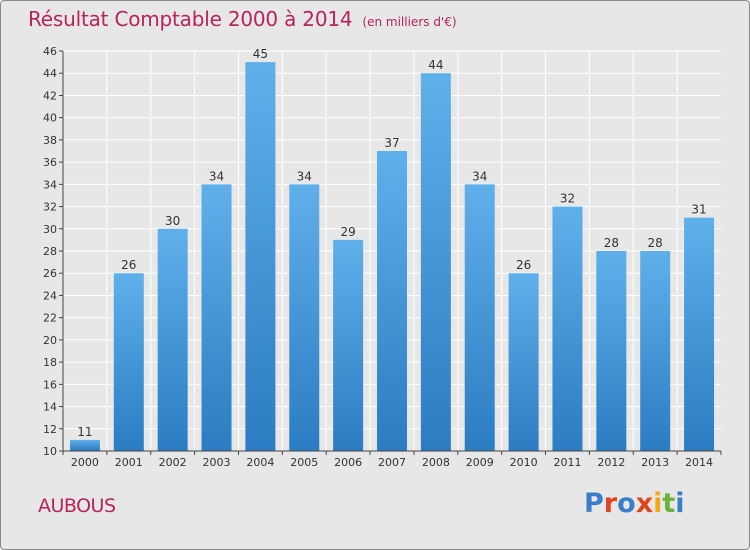  What do you see at coordinates (524, 462) in the screenshot?
I see `x-tick-label: 2010` at bounding box center [524, 462].